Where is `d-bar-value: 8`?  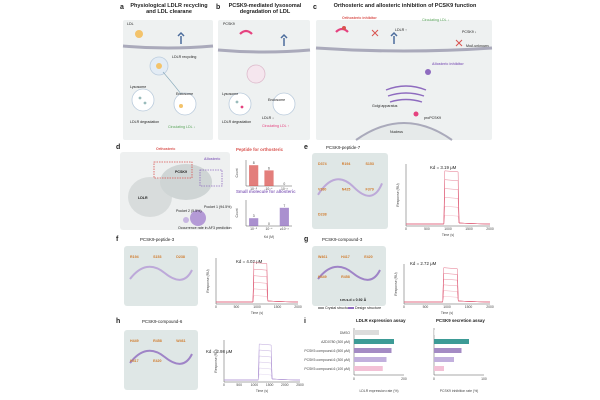 d-bar-value: 8 is located at coordinates (254, 163).